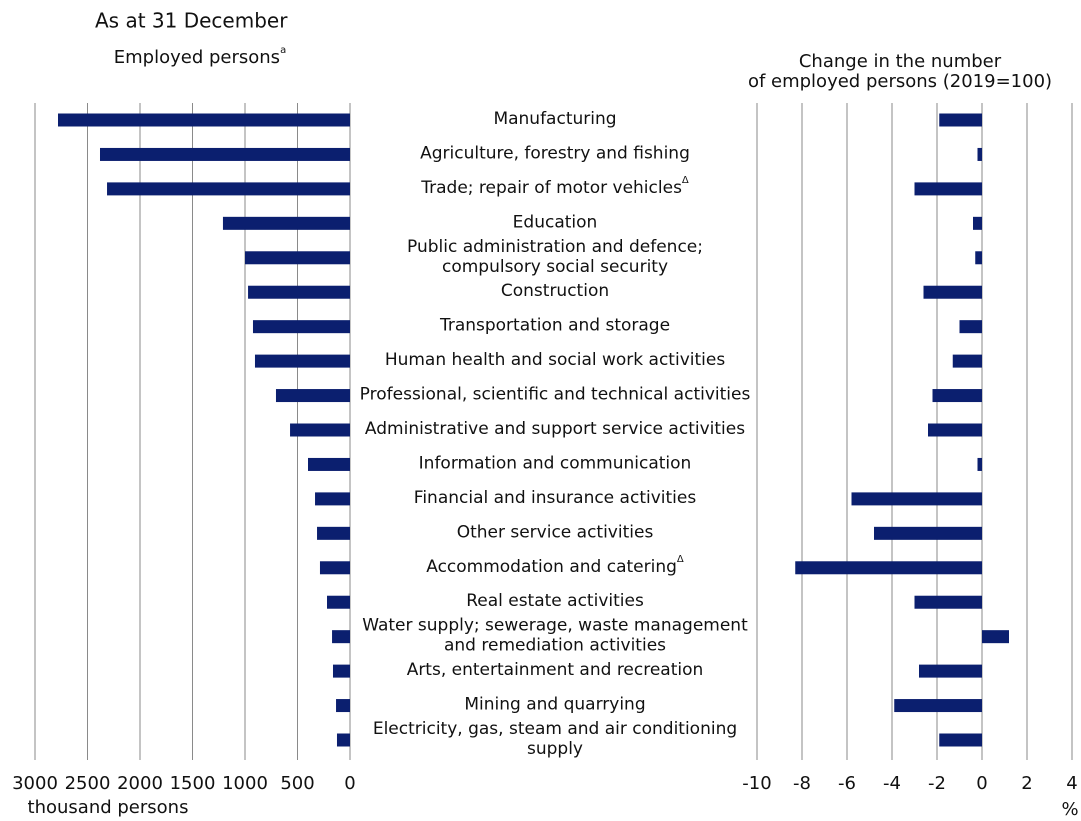  I want to click on x-tick-label: 2500, so click(88, 783).